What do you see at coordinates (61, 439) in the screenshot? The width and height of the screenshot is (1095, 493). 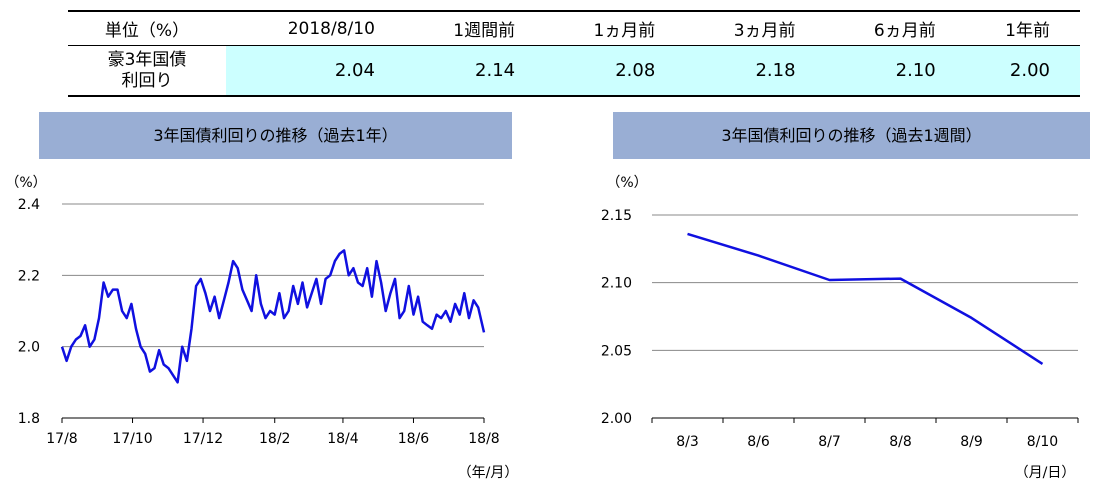 I see `x-tick-label: 17/8` at bounding box center [61, 439].